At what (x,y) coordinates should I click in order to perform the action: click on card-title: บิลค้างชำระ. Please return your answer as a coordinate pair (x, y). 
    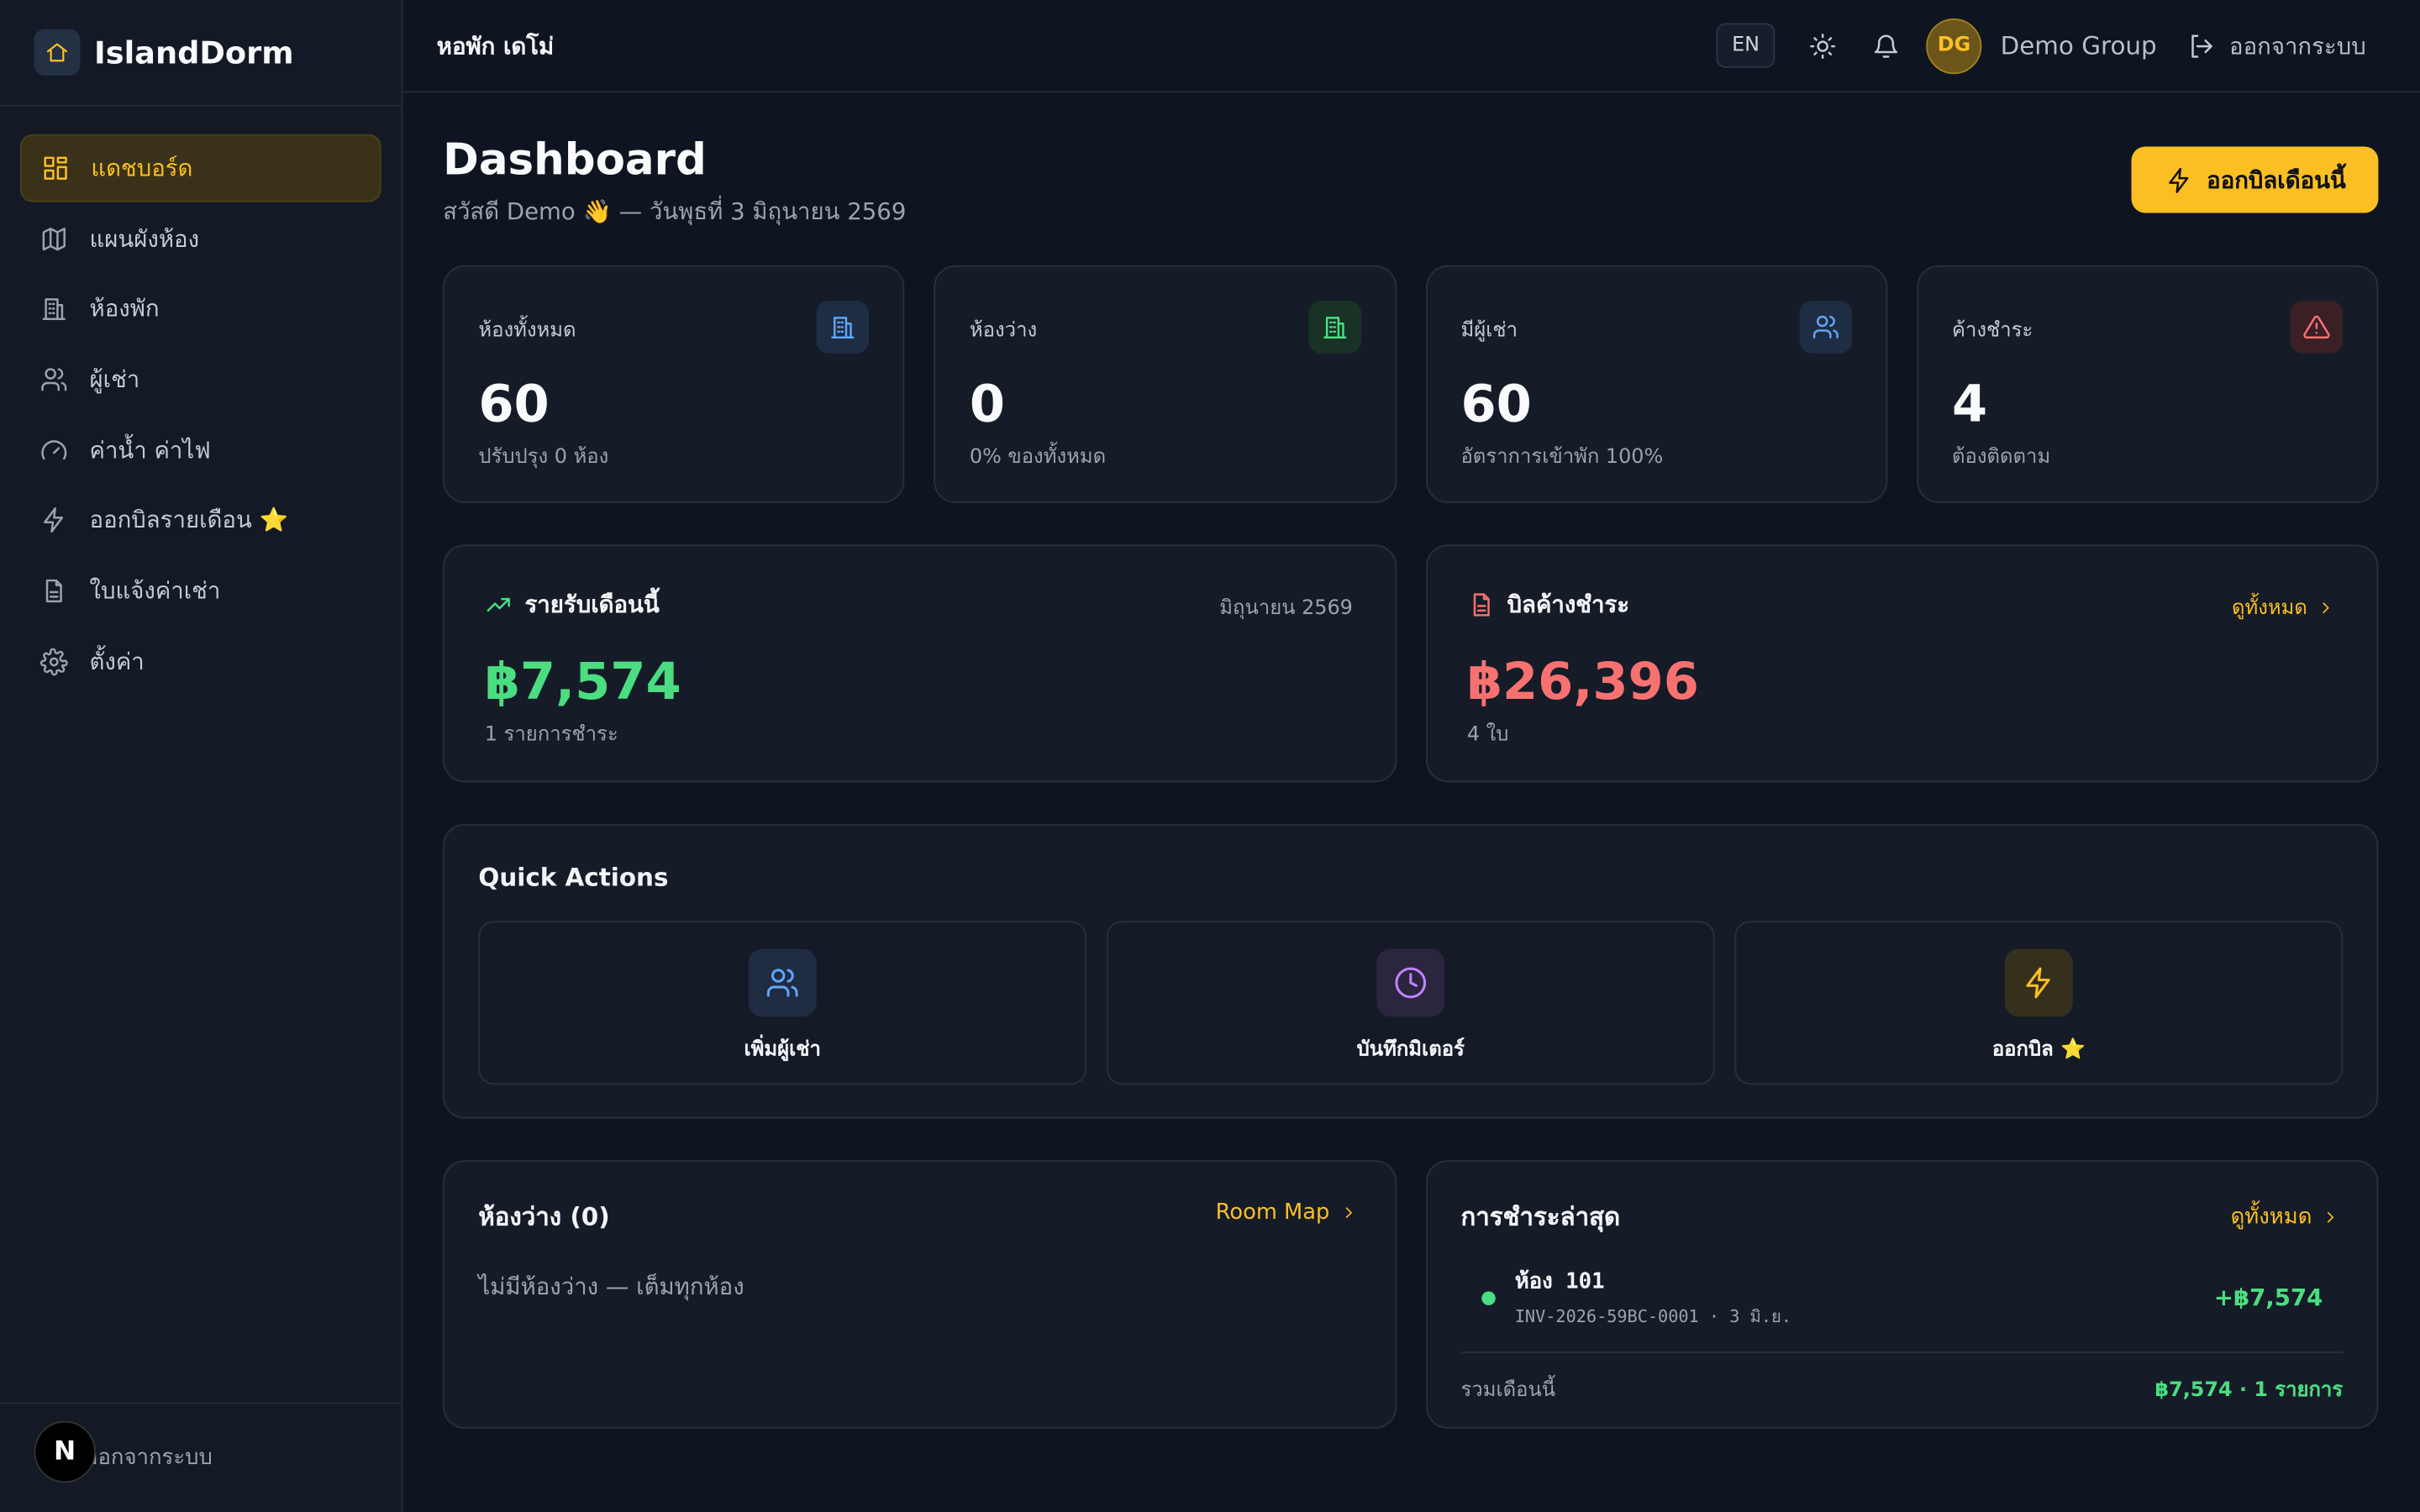
    Looking at the image, I should click on (1568, 605).